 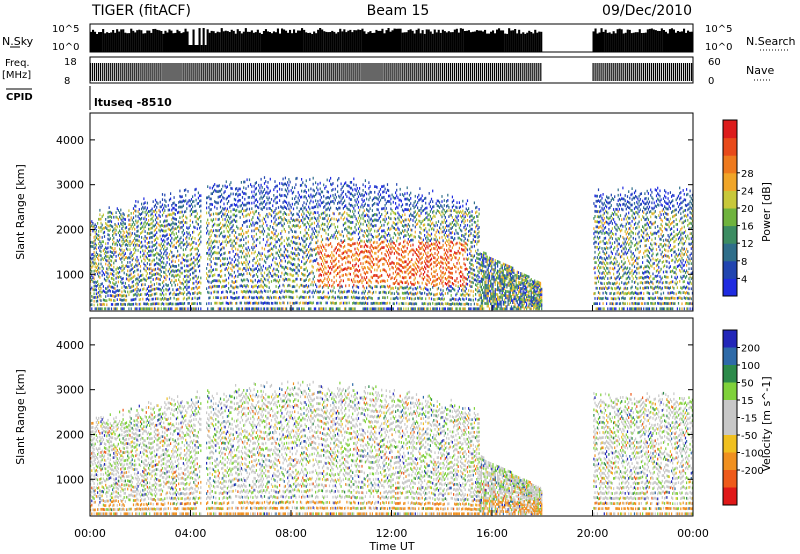 What do you see at coordinates (65, 47) in the screenshot?
I see `nsky-bottom-tick: 10^0` at bounding box center [65, 47].